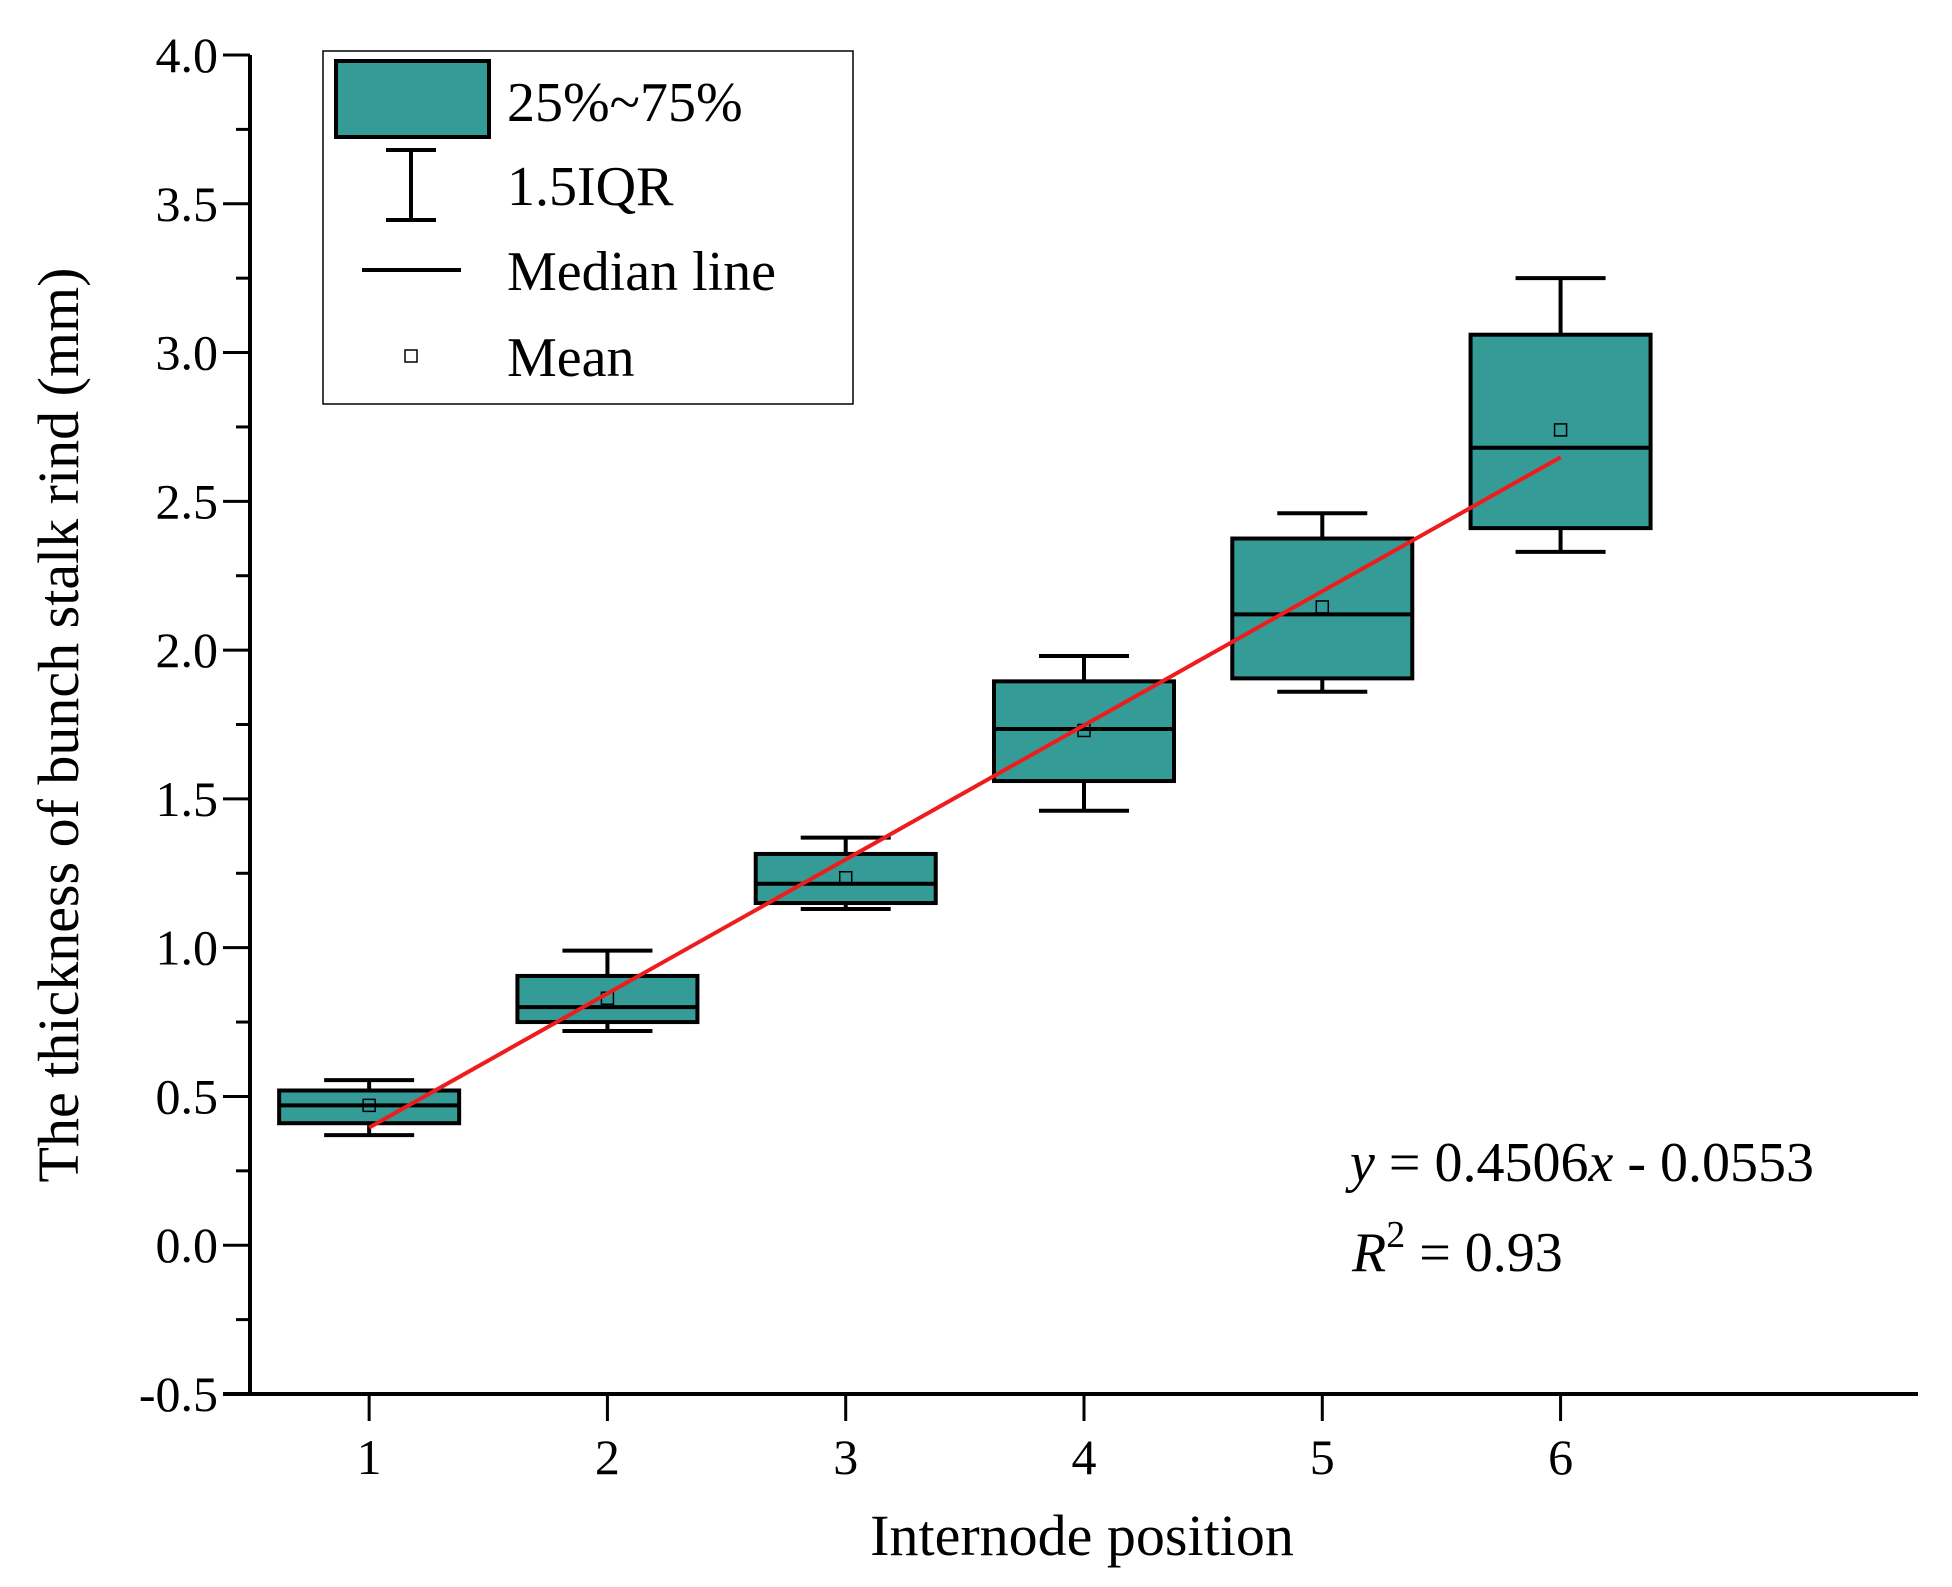 Image resolution: width=1952 pixels, height=1587 pixels. I want to click on x-tick-label: 1, so click(369, 1457).